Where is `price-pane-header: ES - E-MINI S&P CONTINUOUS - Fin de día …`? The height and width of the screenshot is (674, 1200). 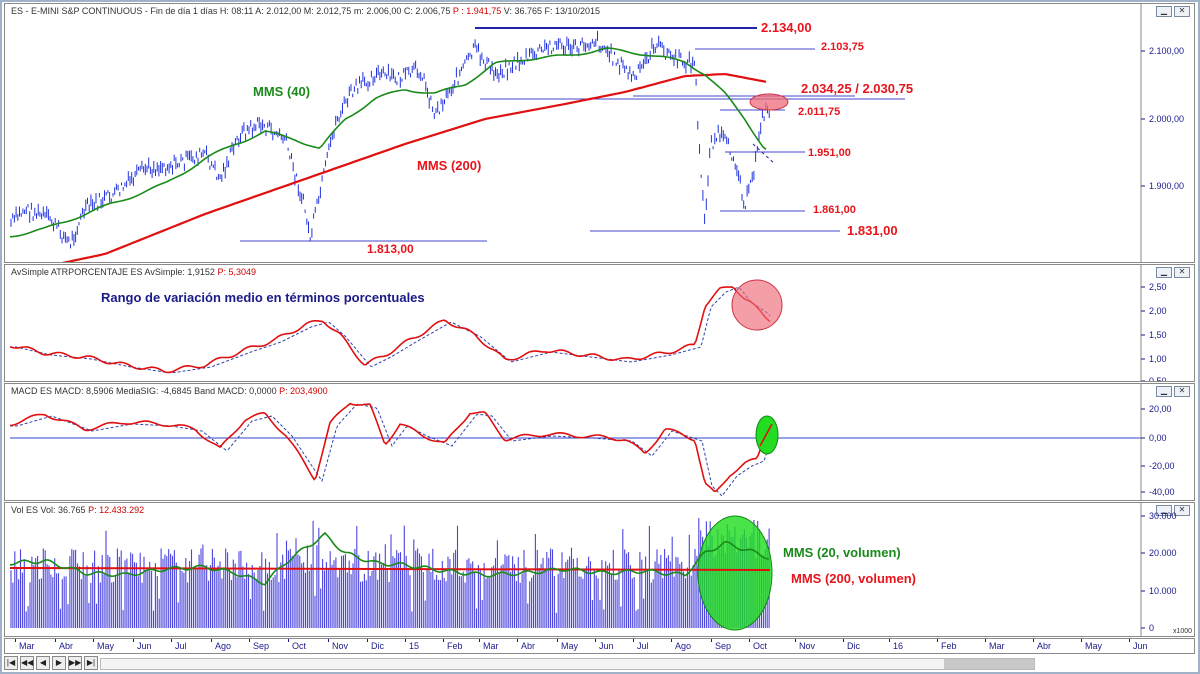 price-pane-header: ES - E-MINI S&P CONTINUOUS - Fin de día … is located at coordinates (306, 11).